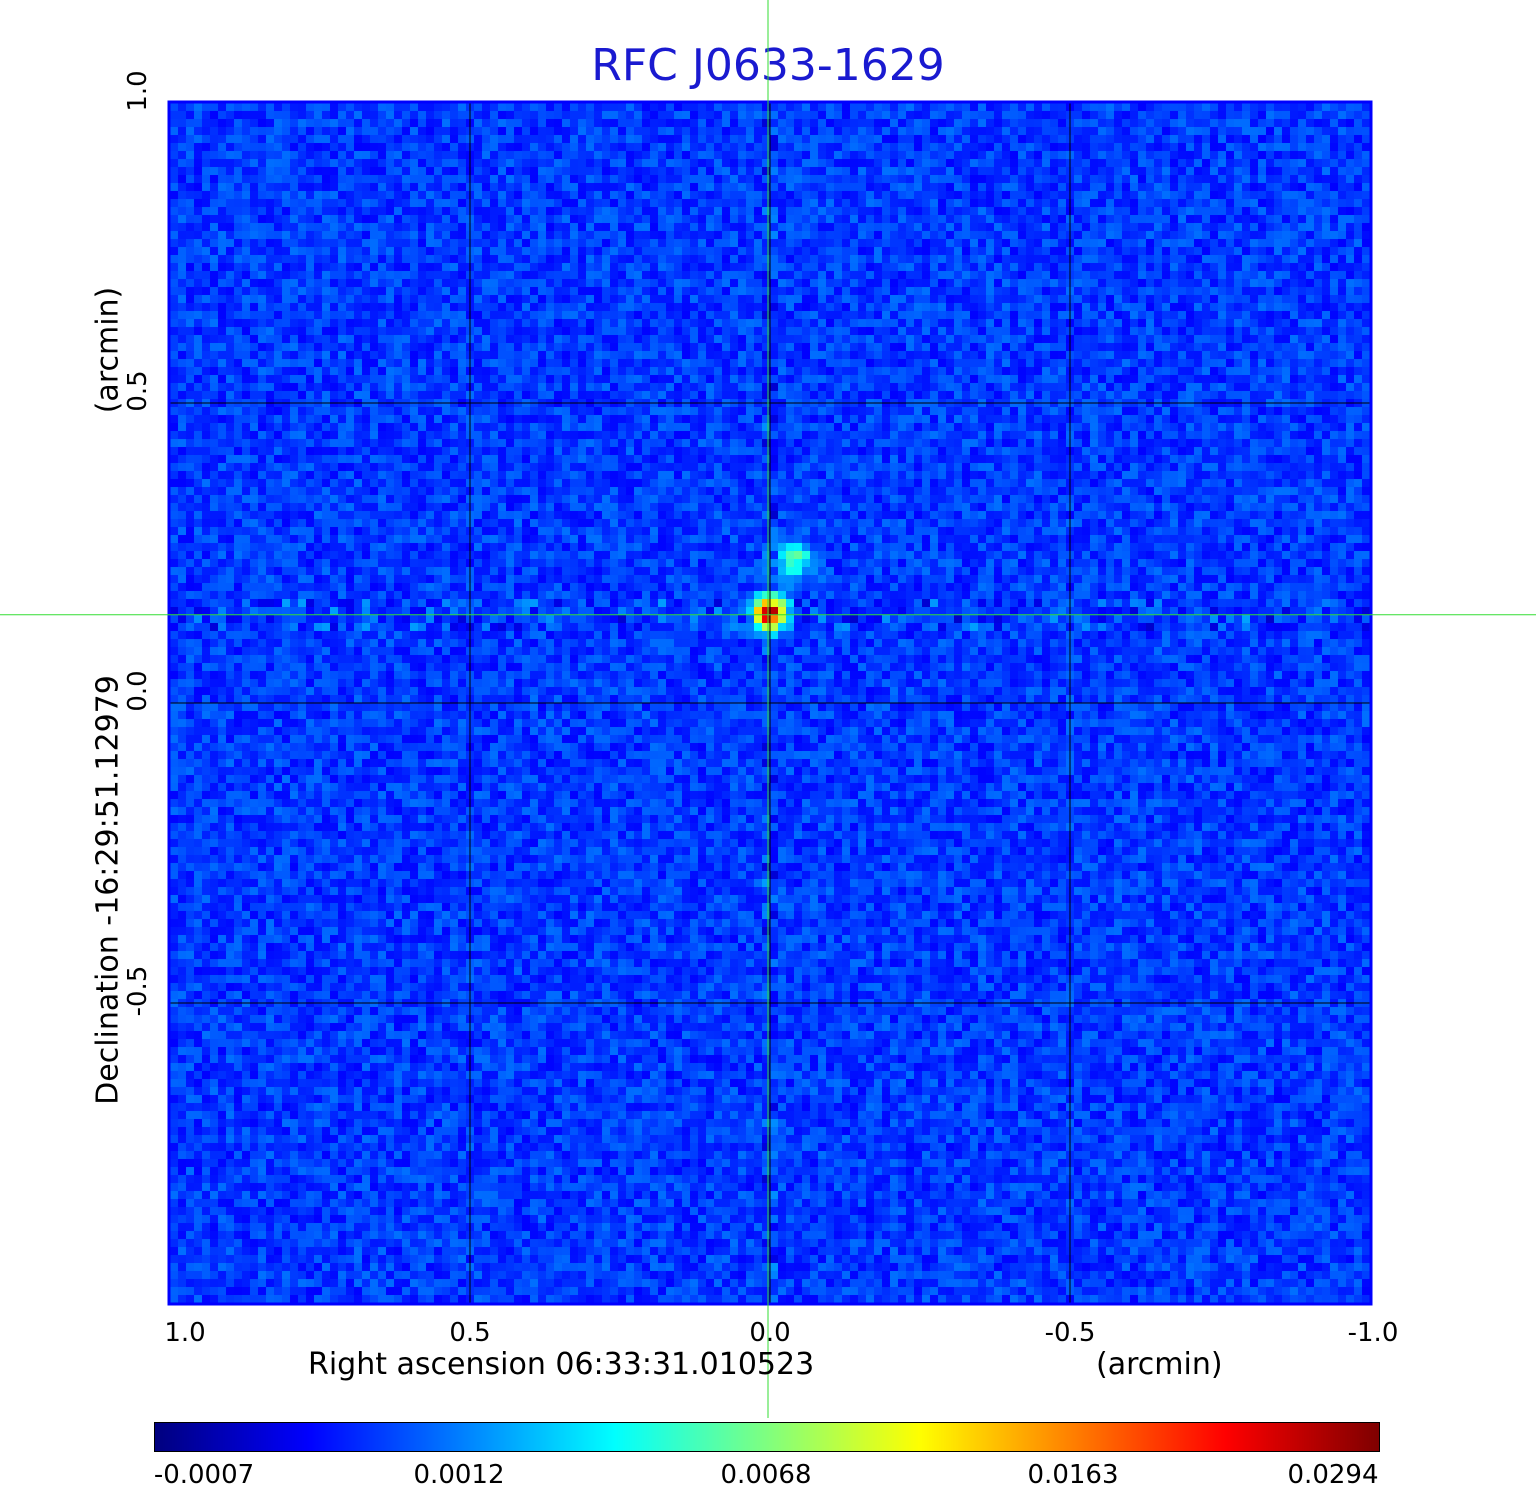 The height and width of the screenshot is (1511, 1536). What do you see at coordinates (1333, 1475) in the screenshot?
I see `colorbar-tick-label: 0.0294` at bounding box center [1333, 1475].